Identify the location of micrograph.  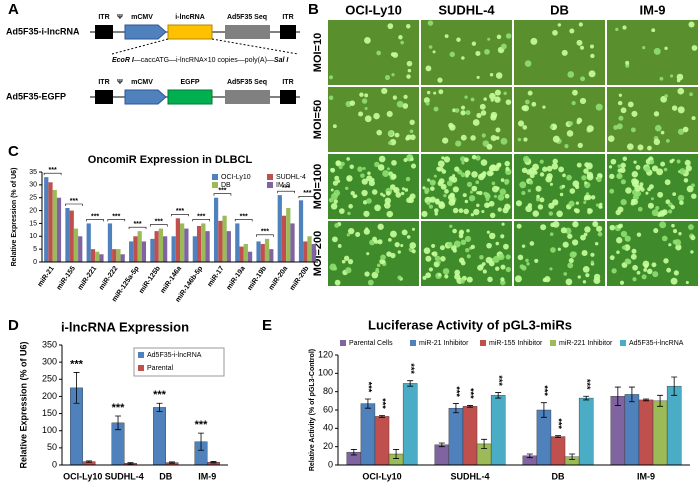
(373, 186).